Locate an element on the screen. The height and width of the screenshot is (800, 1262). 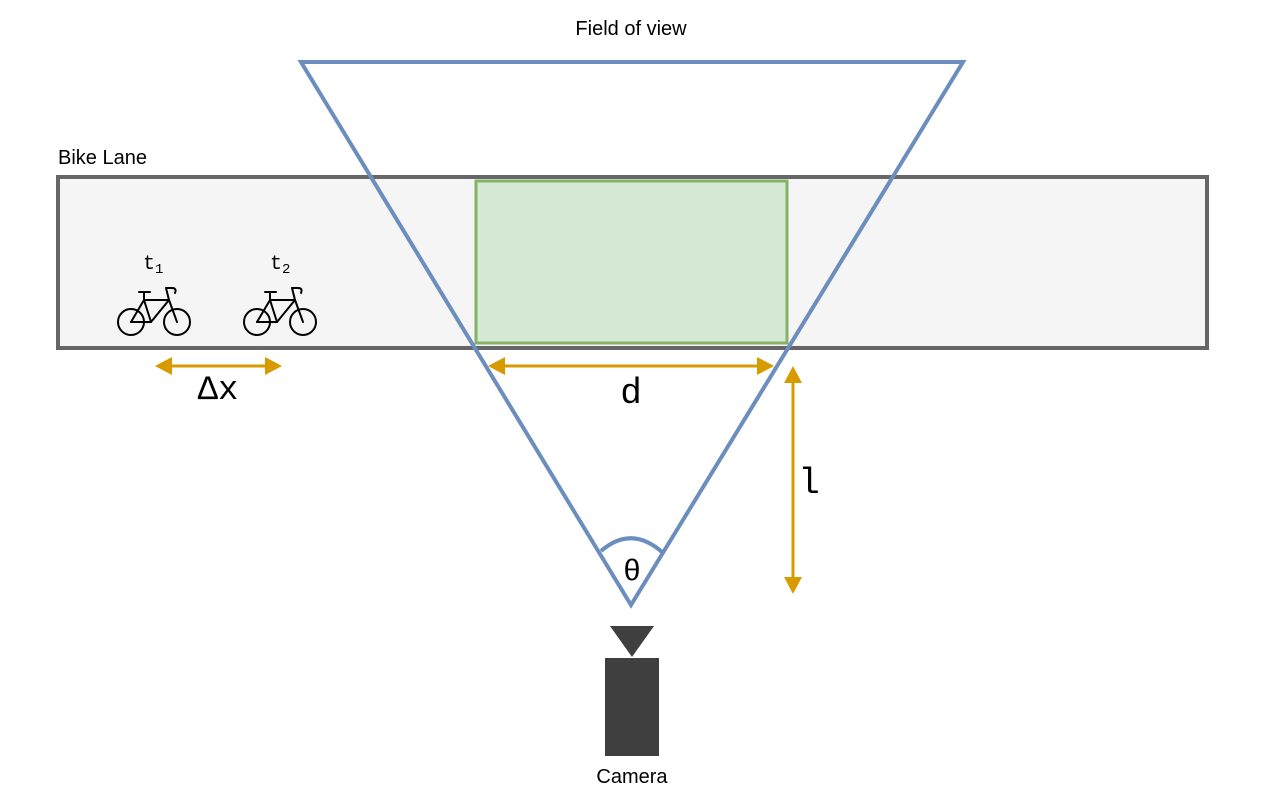
delta-x-arrow is located at coordinates (218, 366).